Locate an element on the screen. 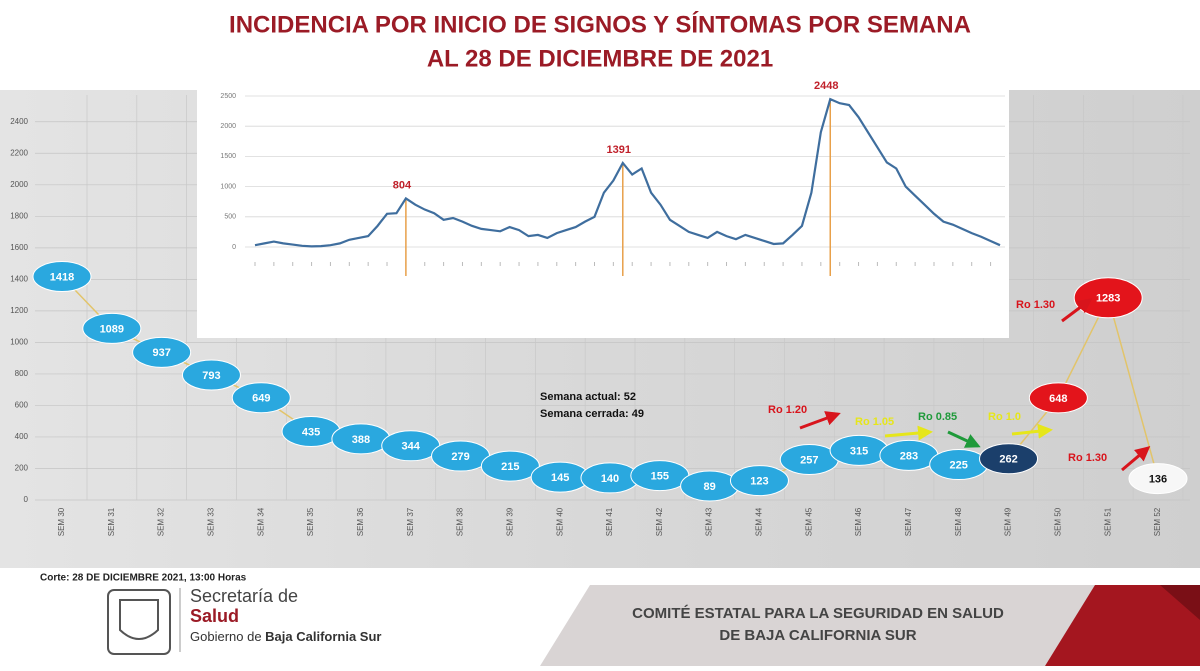 The width and height of the screenshot is (1200, 671). org-line: Secretaría de is located at coordinates (244, 596).